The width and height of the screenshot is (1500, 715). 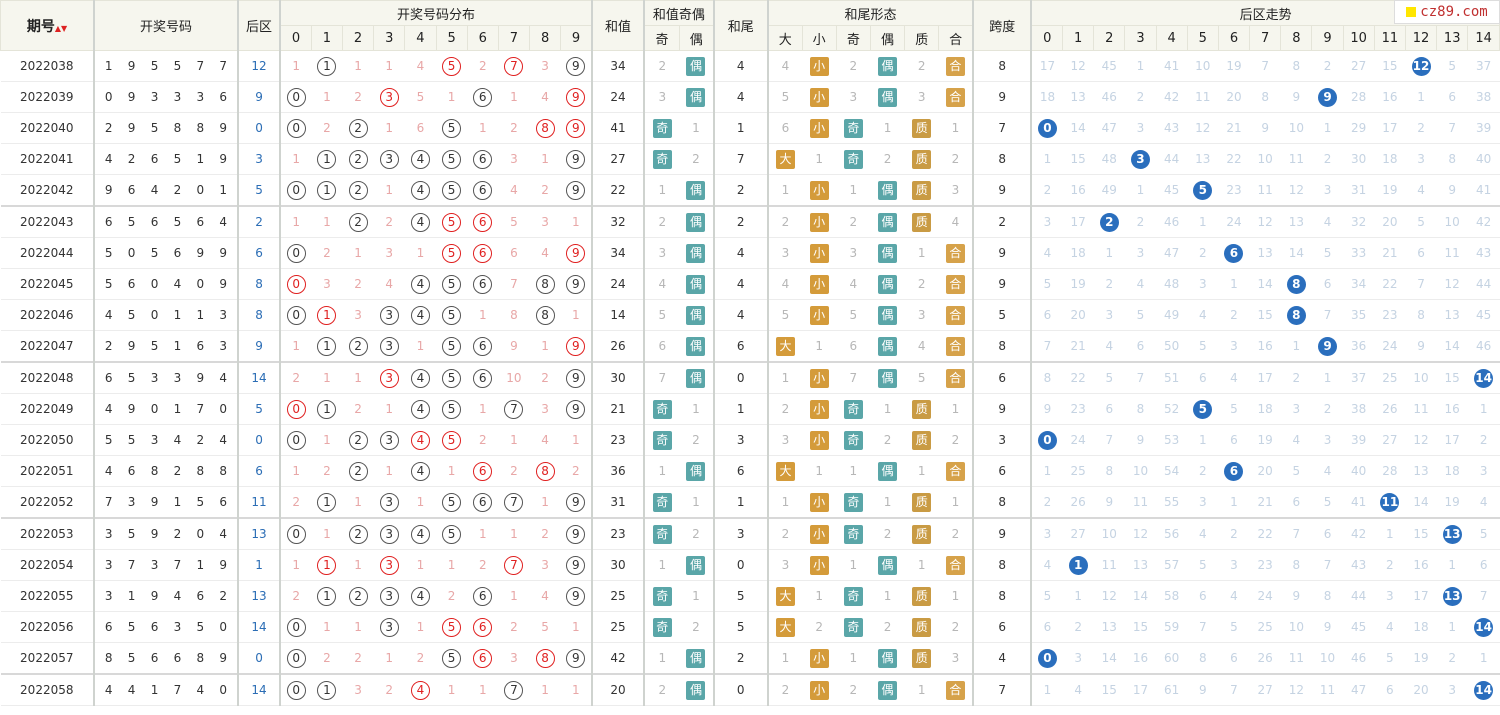 What do you see at coordinates (1359, 658) in the screenshot?
I see `trend-cell: 46` at bounding box center [1359, 658].